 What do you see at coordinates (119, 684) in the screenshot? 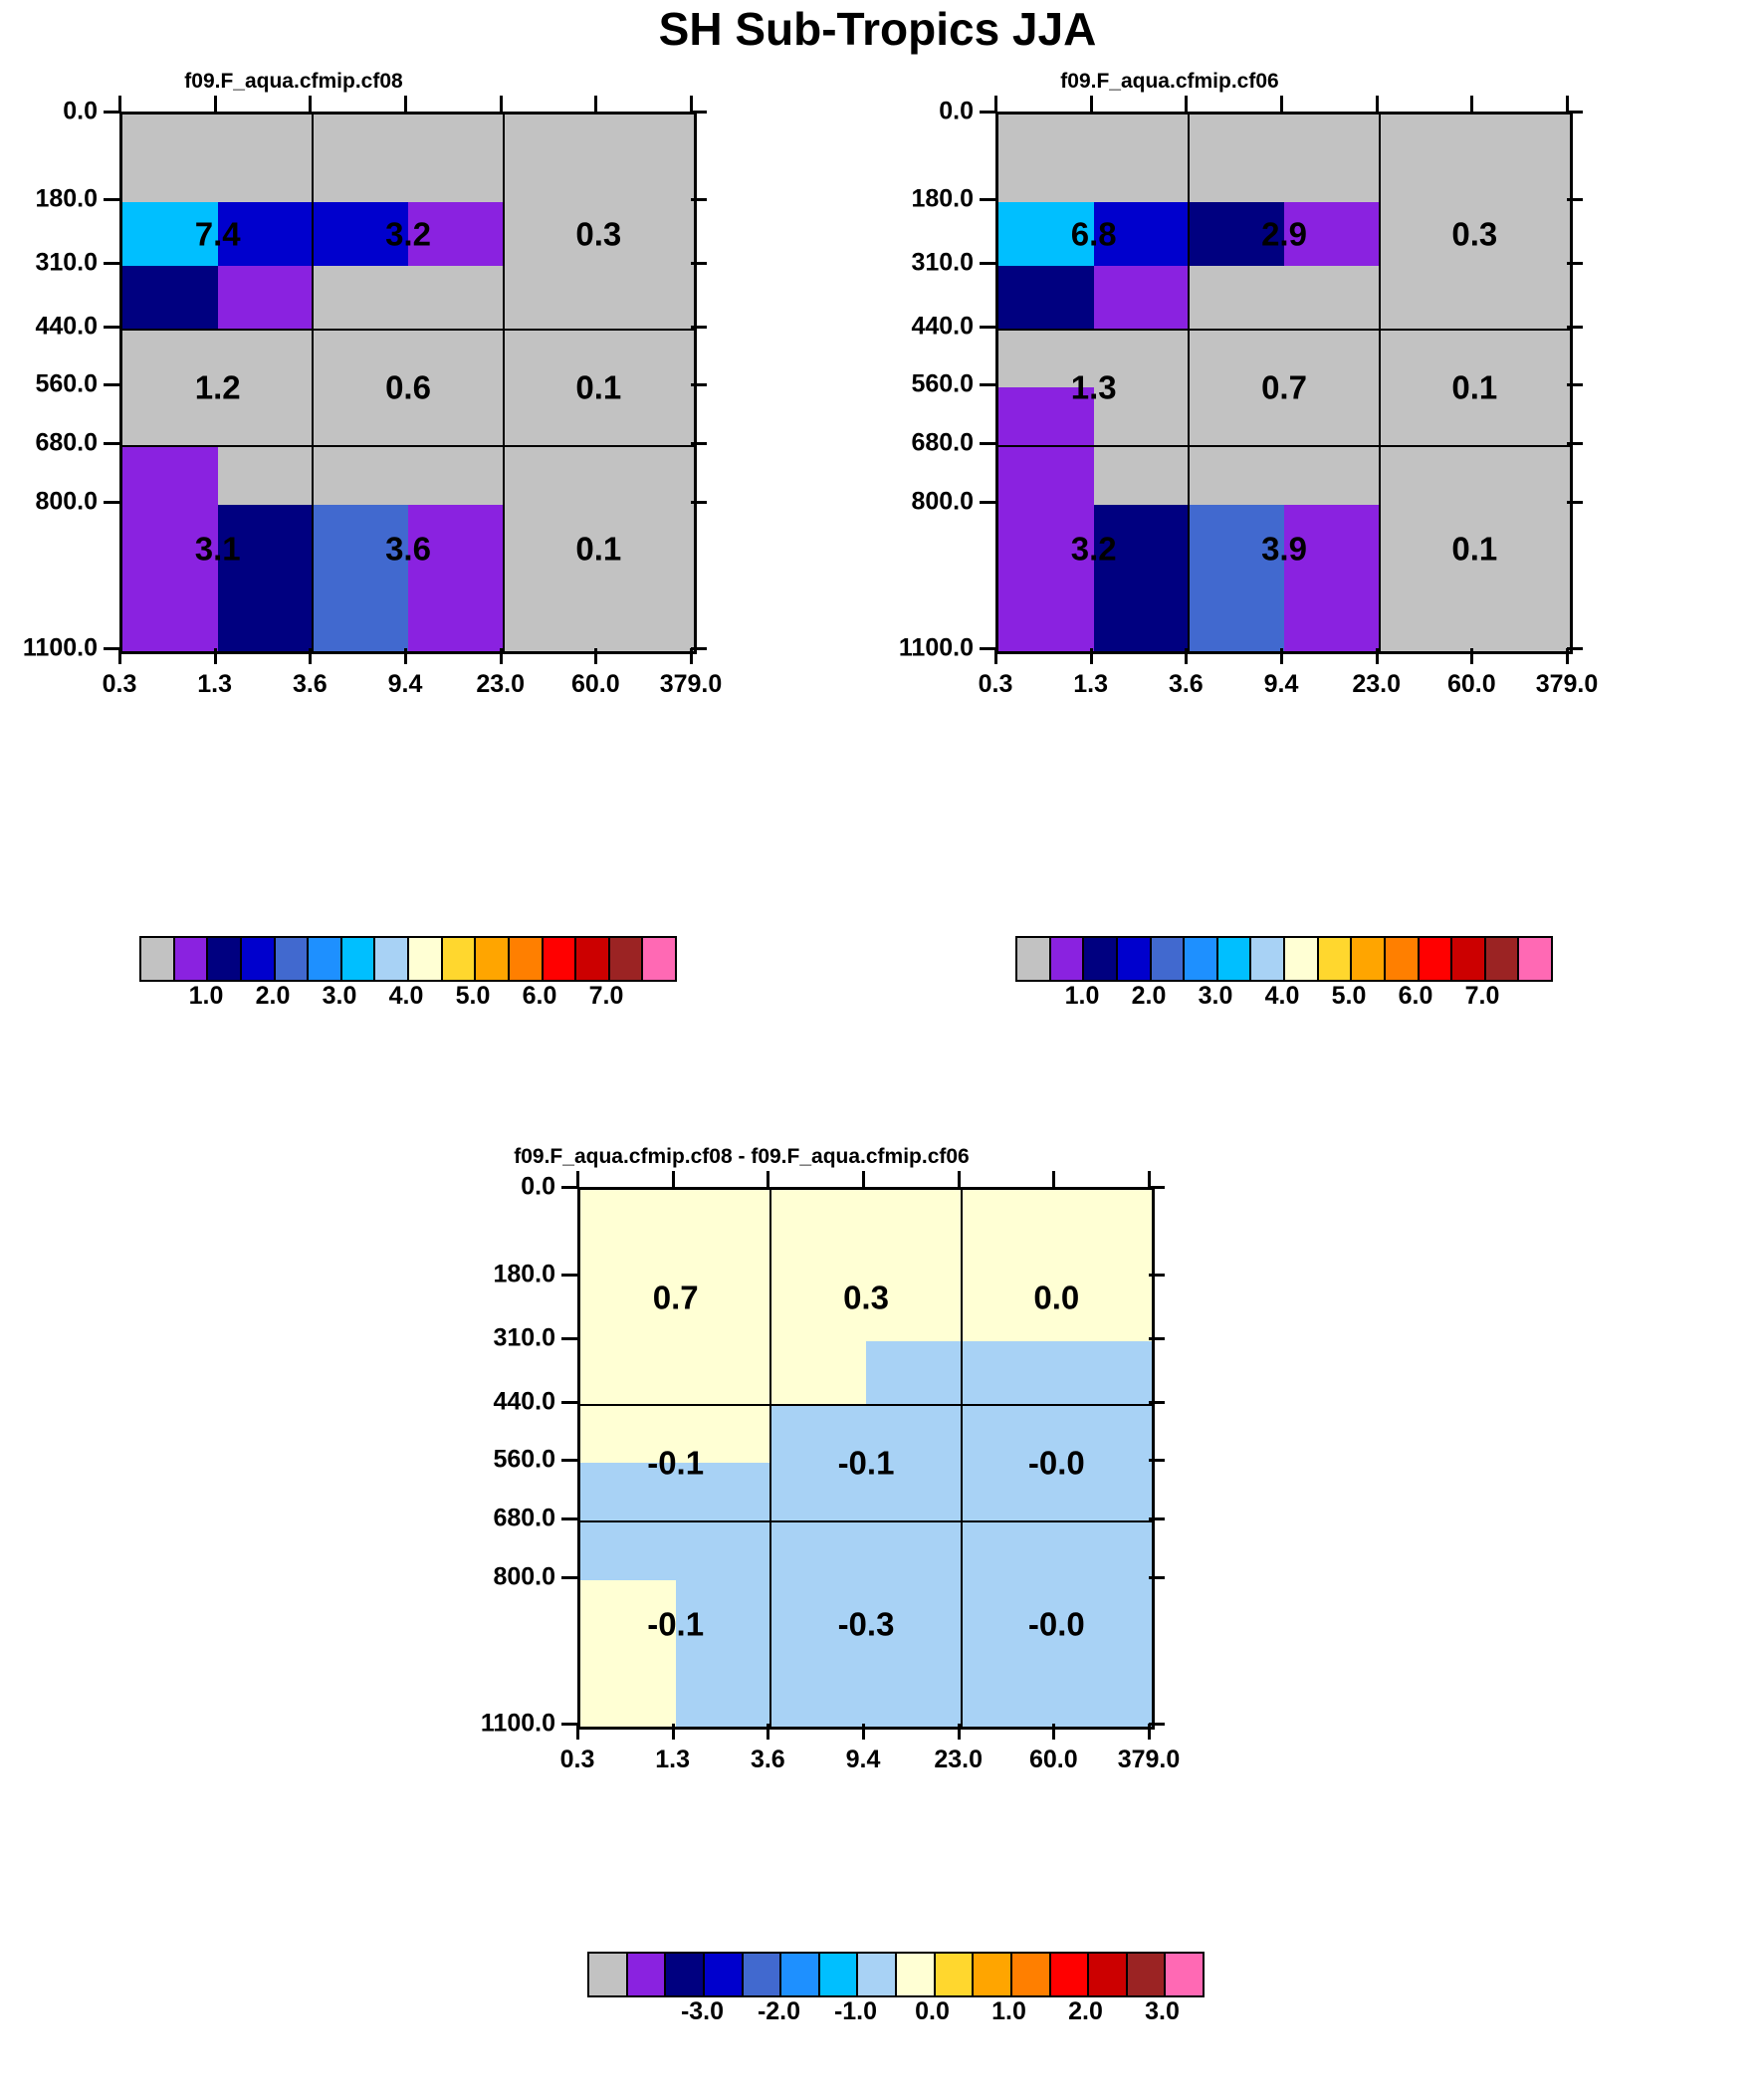
I see `x-axis-label: 0.3` at bounding box center [119, 684].